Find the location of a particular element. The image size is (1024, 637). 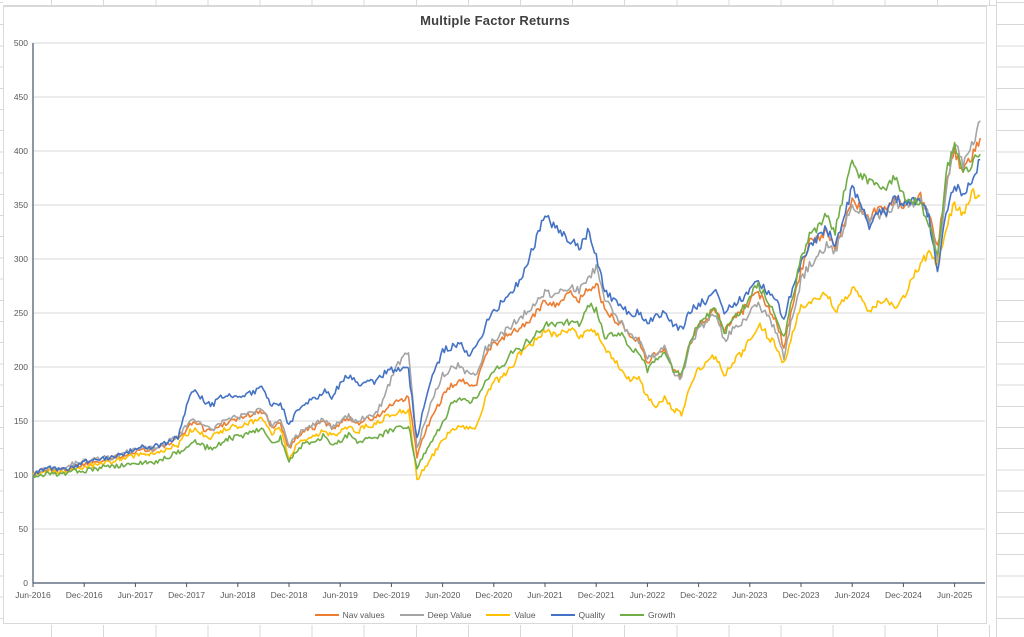

x-tick-label: Jun-2016 is located at coordinates (33, 595).